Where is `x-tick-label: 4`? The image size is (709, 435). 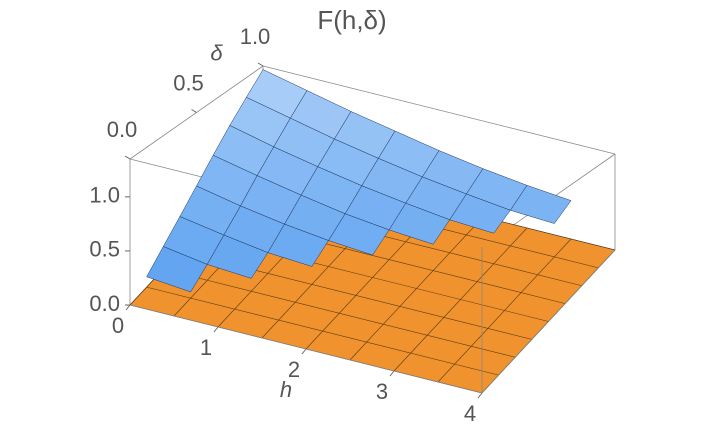 x-tick-label: 4 is located at coordinates (470, 413).